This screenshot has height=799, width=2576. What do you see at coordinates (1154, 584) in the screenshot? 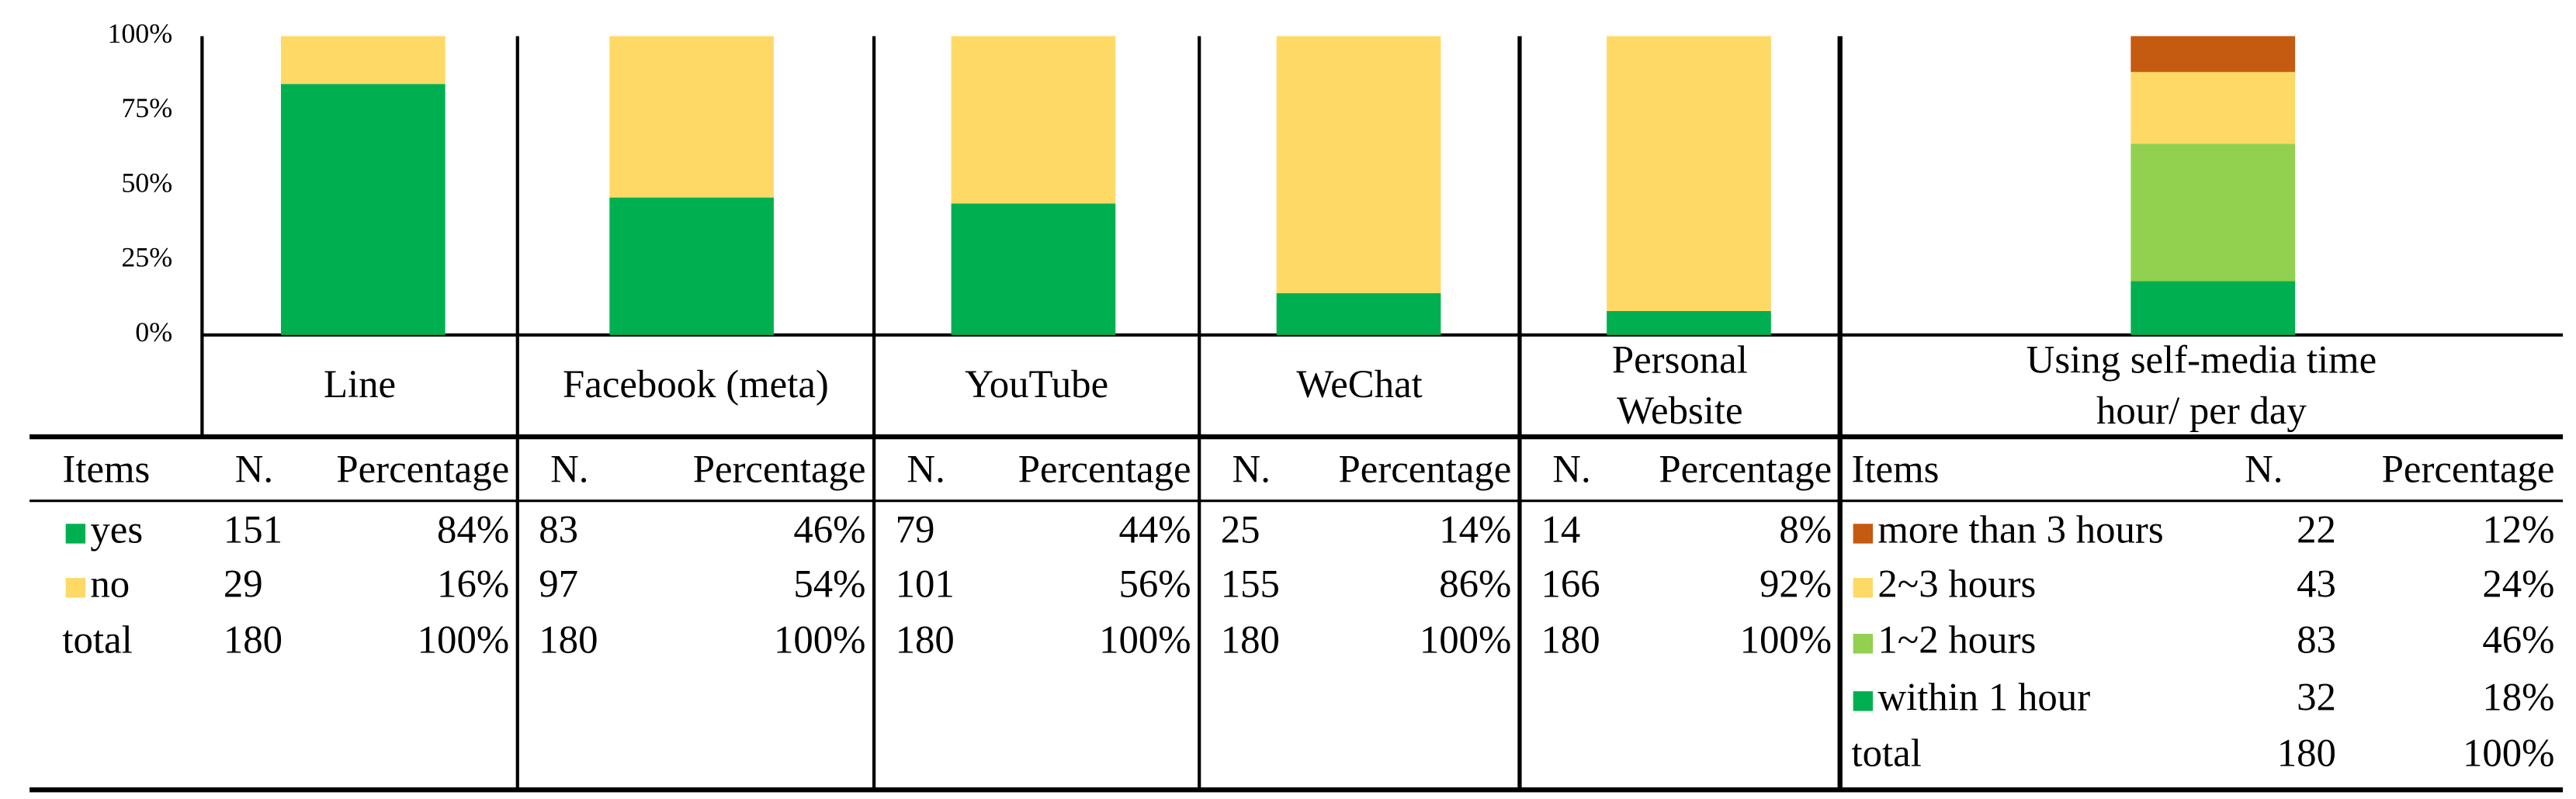
I see `table-cell: 56%` at bounding box center [1154, 584].